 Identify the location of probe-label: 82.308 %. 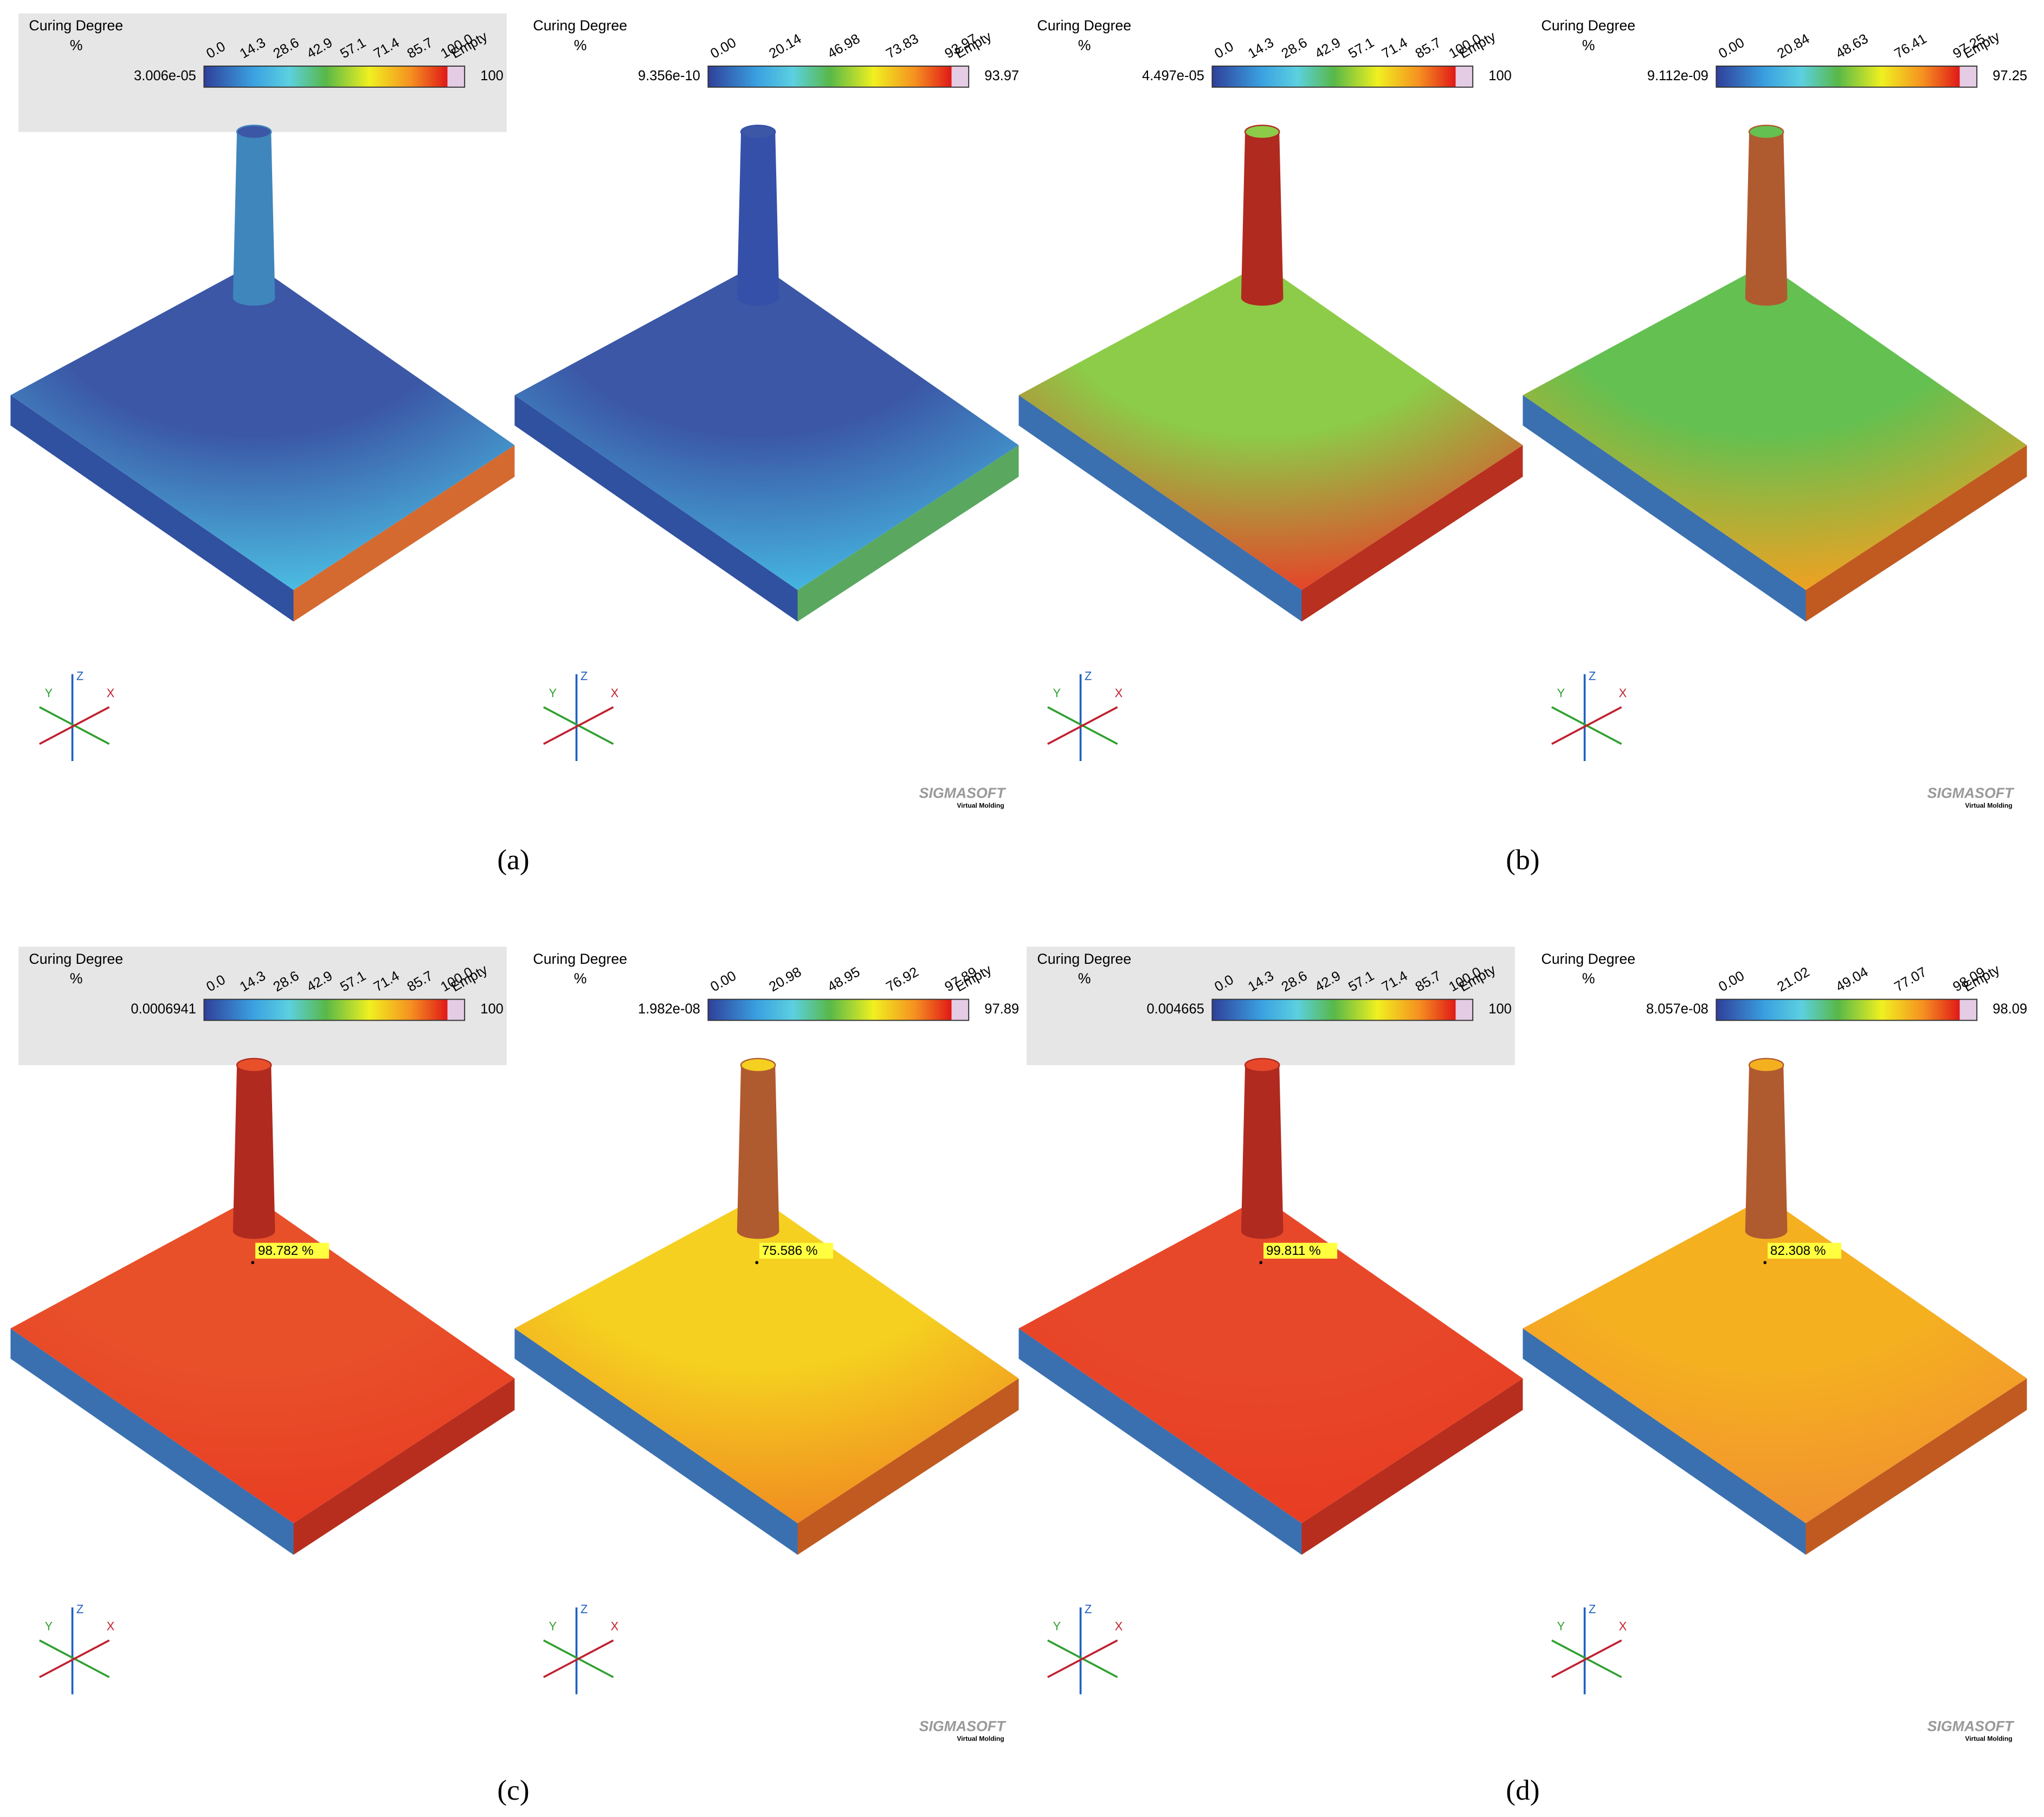
(1798, 1250).